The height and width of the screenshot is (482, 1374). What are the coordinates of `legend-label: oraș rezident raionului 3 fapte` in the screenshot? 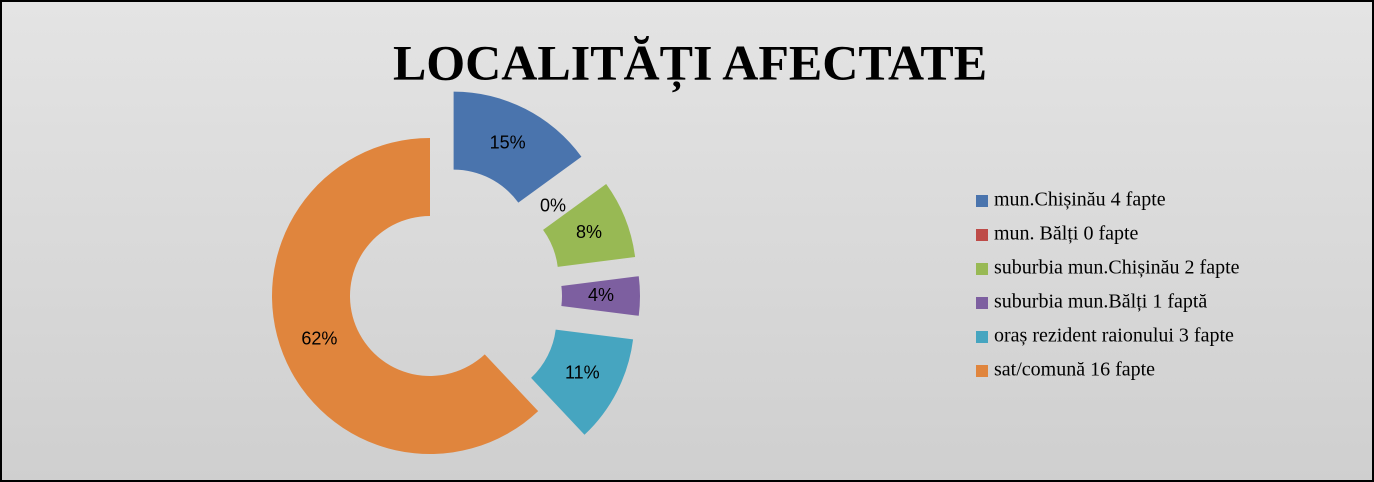 It's located at (1114, 336).